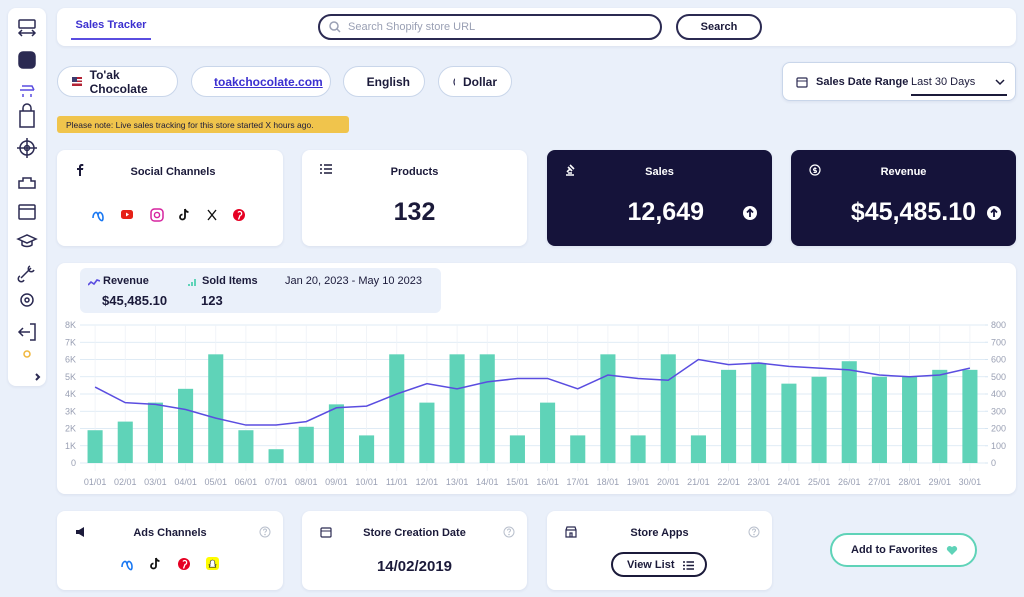 The height and width of the screenshot is (597, 1024). I want to click on url-pill: toakchocolate.com, so click(261, 81).